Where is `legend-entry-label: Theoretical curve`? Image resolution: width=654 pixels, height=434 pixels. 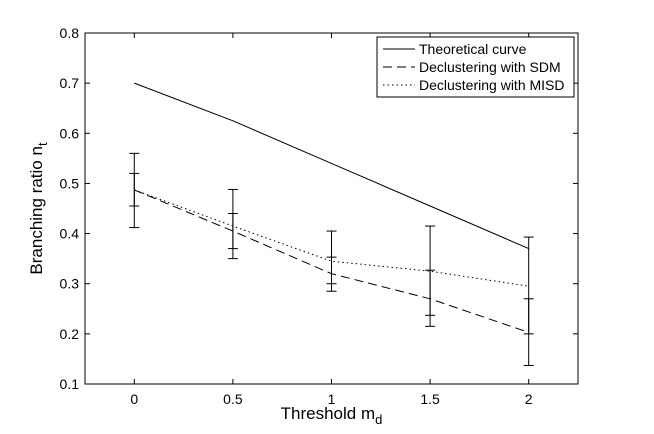 legend-entry-label: Theoretical curve is located at coordinates (473, 49).